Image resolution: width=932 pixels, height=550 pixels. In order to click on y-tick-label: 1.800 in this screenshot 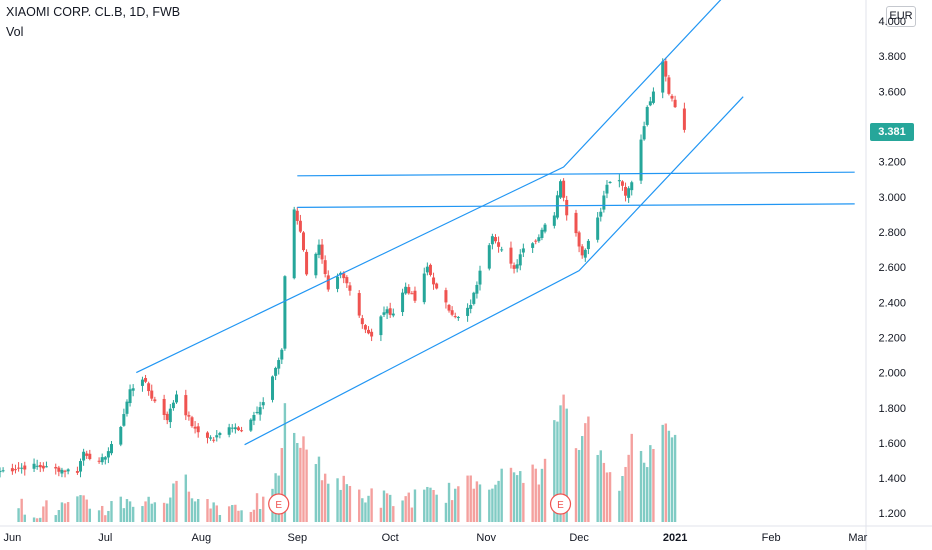, I will do `click(892, 409)`.